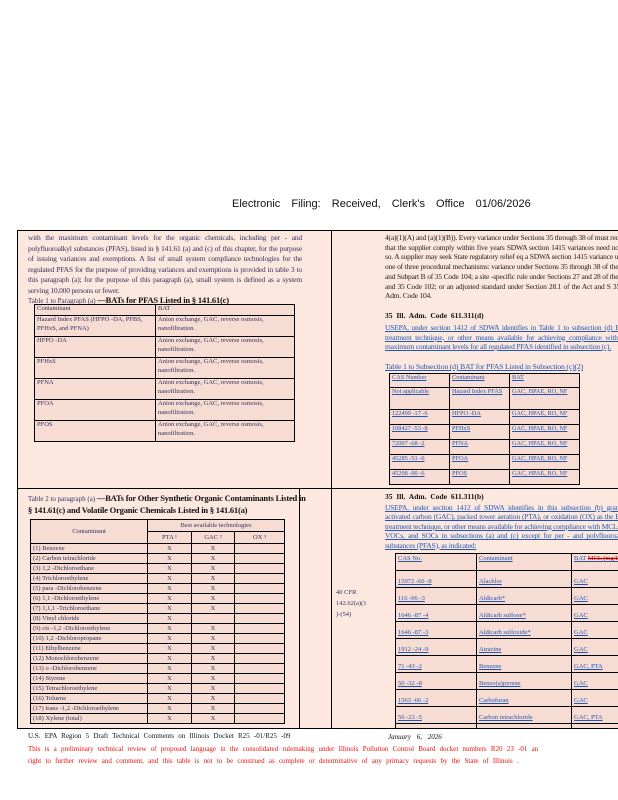 This screenshot has height=800, width=618. I want to click on cas-cell: 122499 -17 -6, so click(419, 417).